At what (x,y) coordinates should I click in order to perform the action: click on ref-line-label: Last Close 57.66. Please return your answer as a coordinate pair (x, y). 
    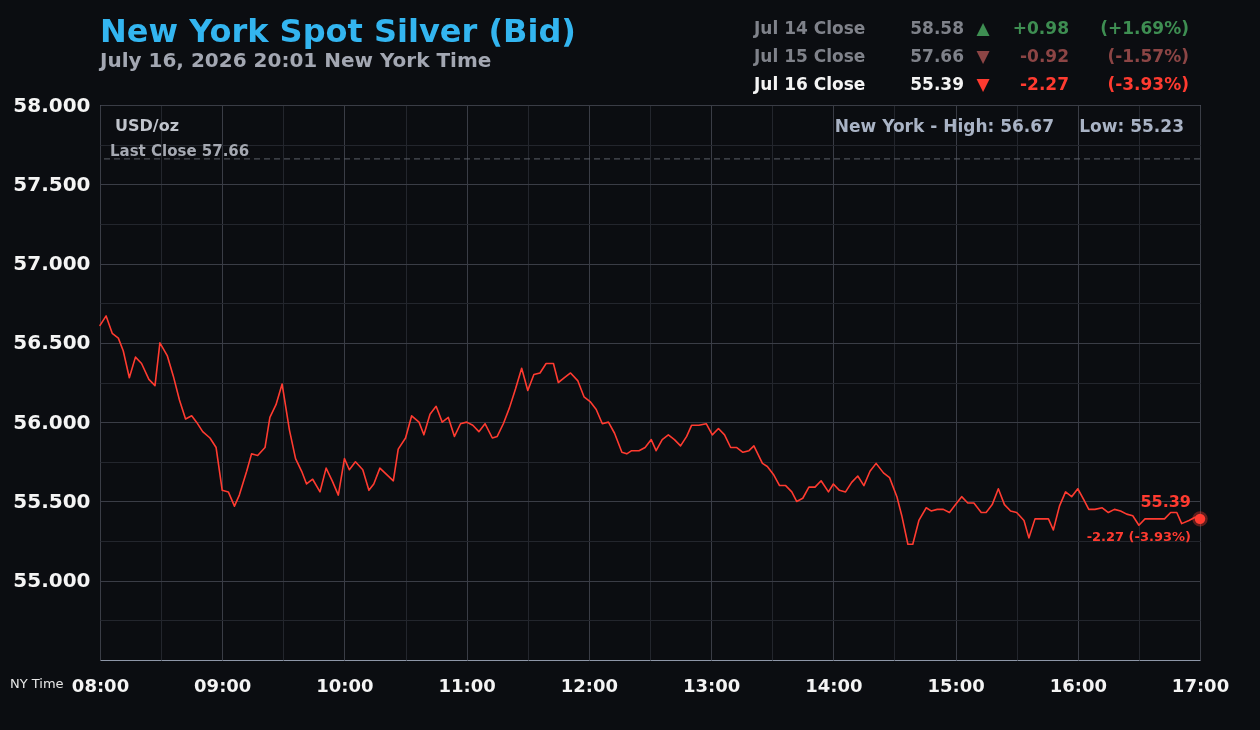
    Looking at the image, I should click on (180, 150).